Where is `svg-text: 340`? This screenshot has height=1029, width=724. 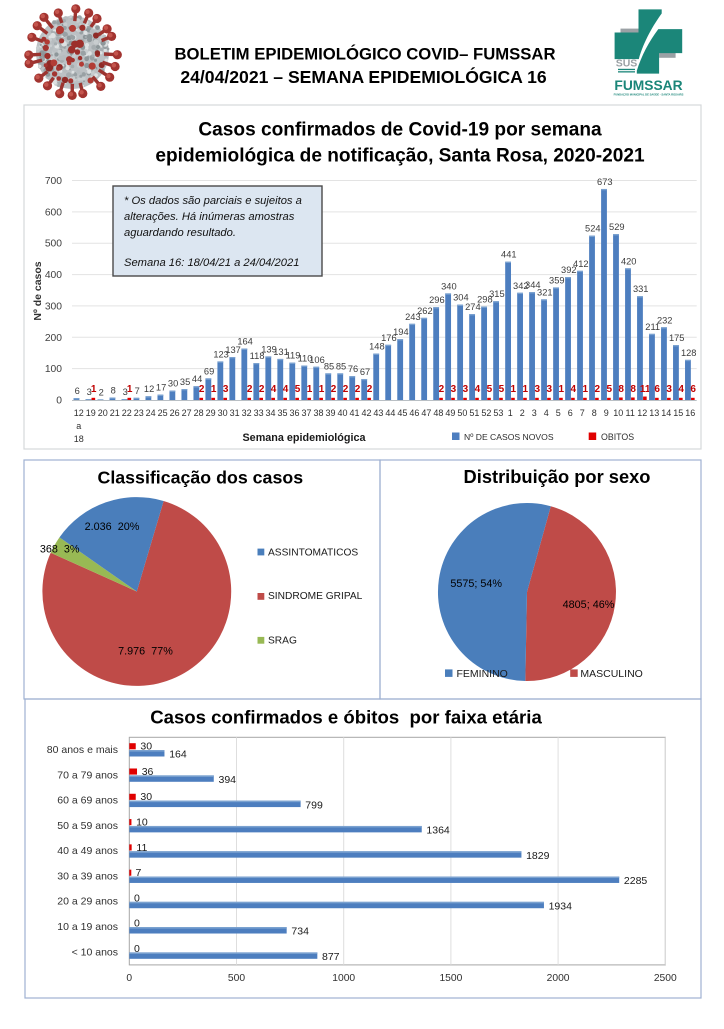 svg-text: 340 is located at coordinates (449, 286).